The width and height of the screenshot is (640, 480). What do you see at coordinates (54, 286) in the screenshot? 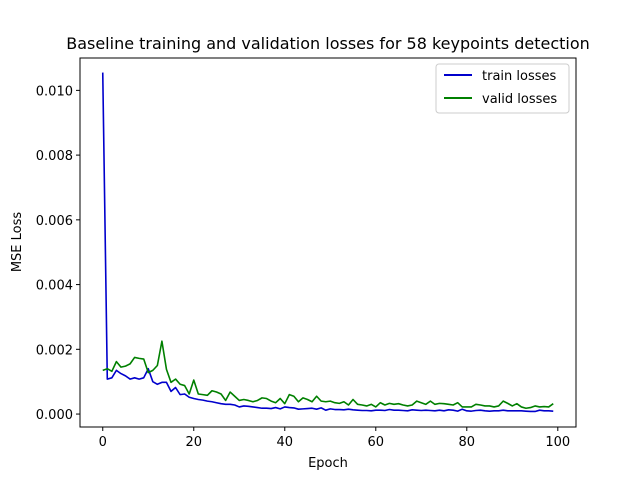
I see `y-tick-label: 0.004` at bounding box center [54, 286].